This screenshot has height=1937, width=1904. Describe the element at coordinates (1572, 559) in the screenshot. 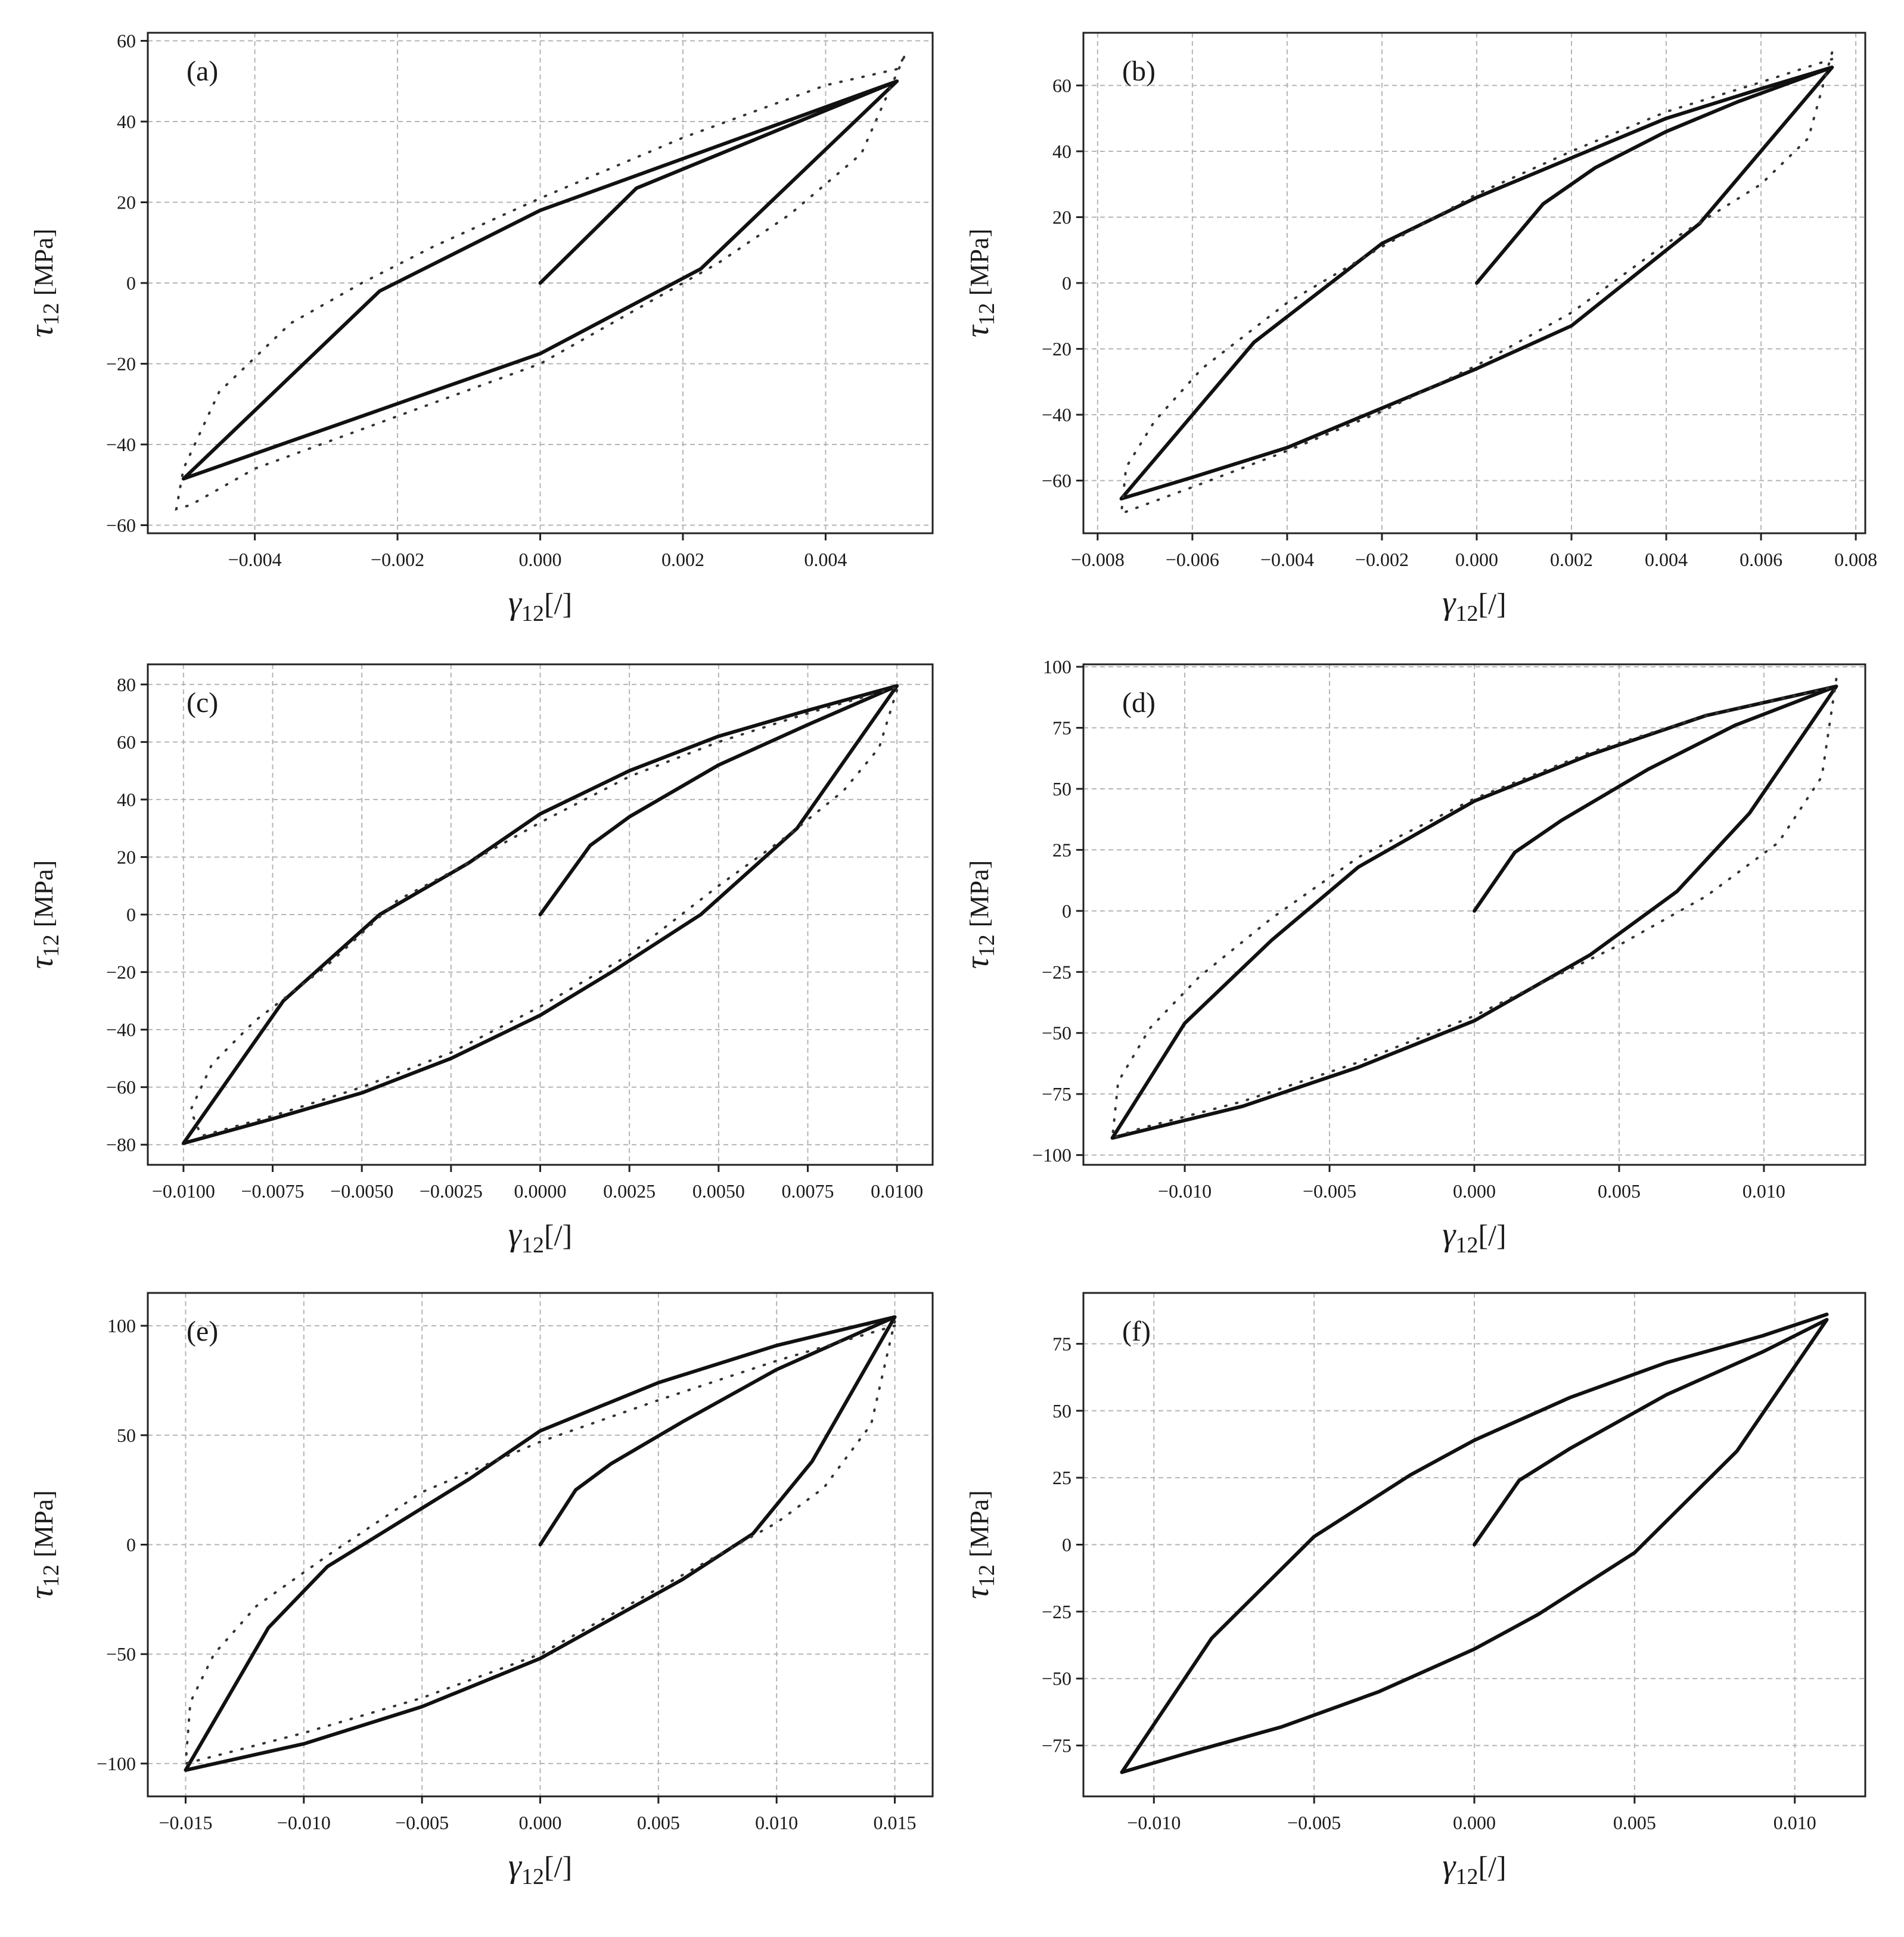

I see `x-tick-label: 0.002` at that location.